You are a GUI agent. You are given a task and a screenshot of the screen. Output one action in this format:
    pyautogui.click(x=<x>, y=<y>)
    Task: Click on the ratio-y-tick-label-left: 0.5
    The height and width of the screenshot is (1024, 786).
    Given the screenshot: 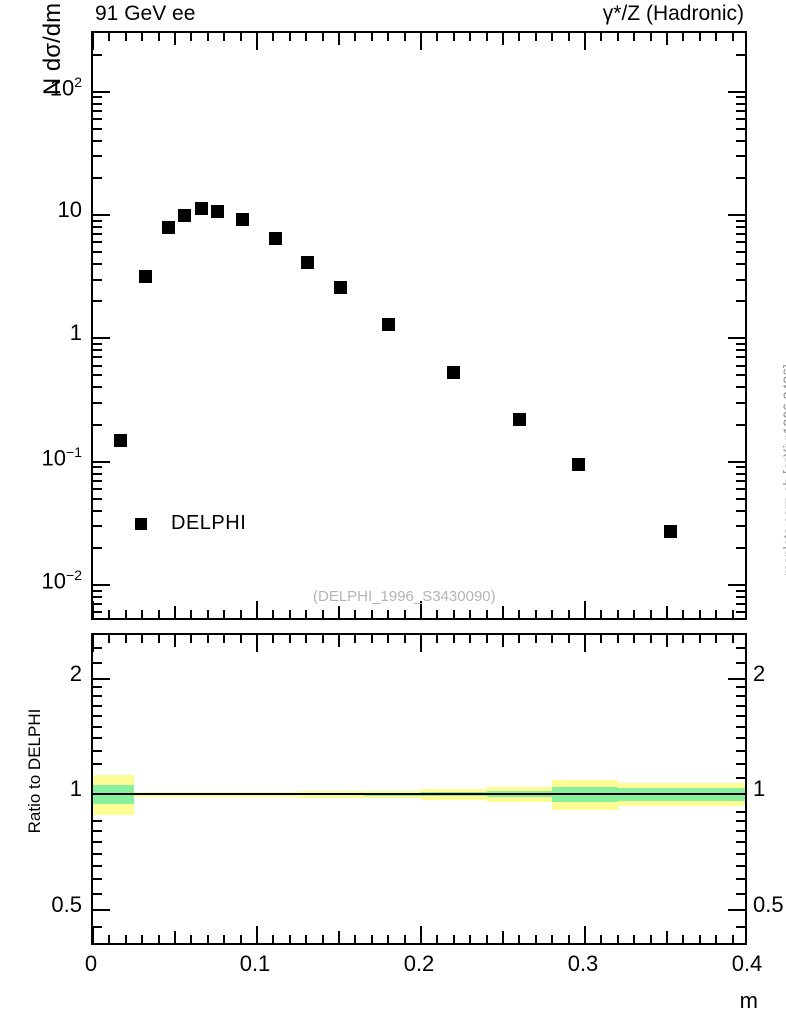 What is the action you would take?
    pyautogui.click(x=66, y=904)
    